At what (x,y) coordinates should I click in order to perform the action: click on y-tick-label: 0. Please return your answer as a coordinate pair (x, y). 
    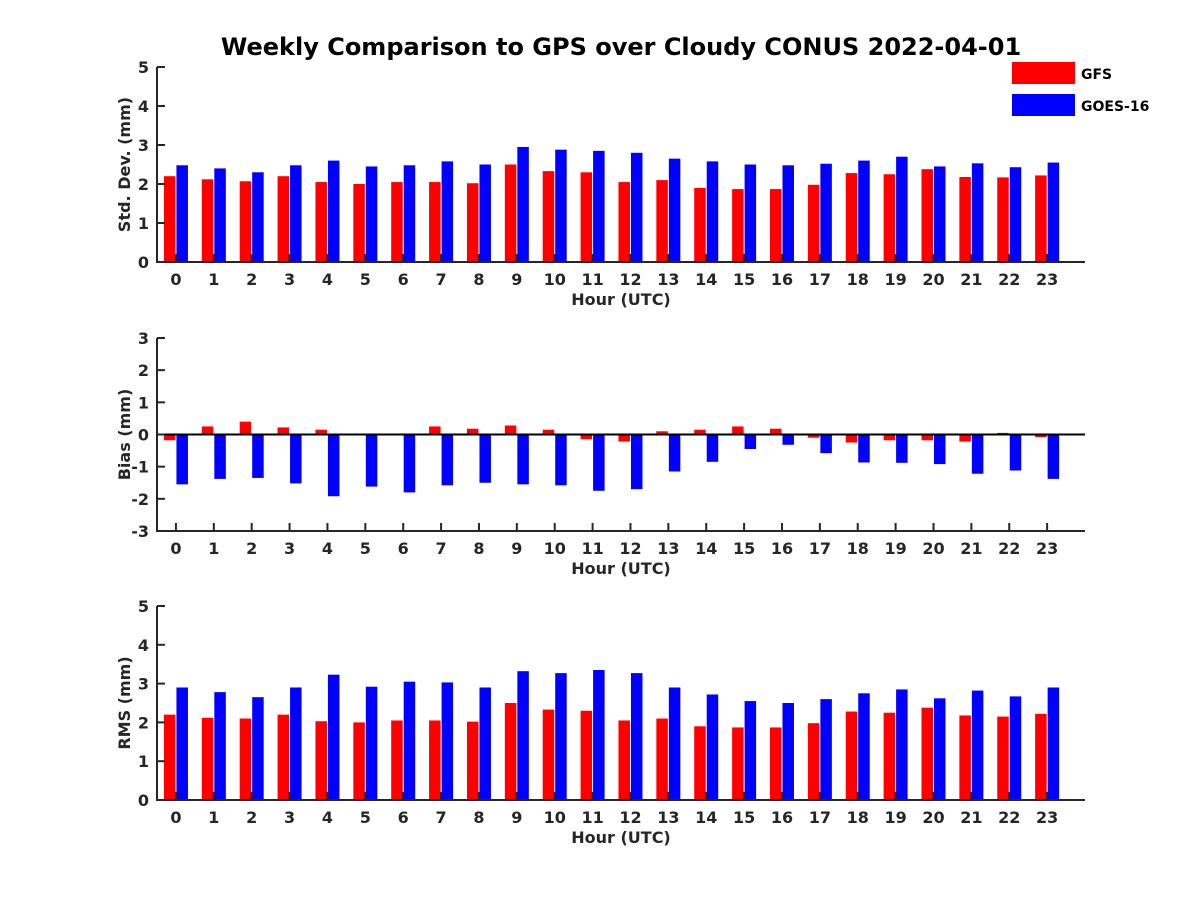
    Looking at the image, I should click on (143, 800).